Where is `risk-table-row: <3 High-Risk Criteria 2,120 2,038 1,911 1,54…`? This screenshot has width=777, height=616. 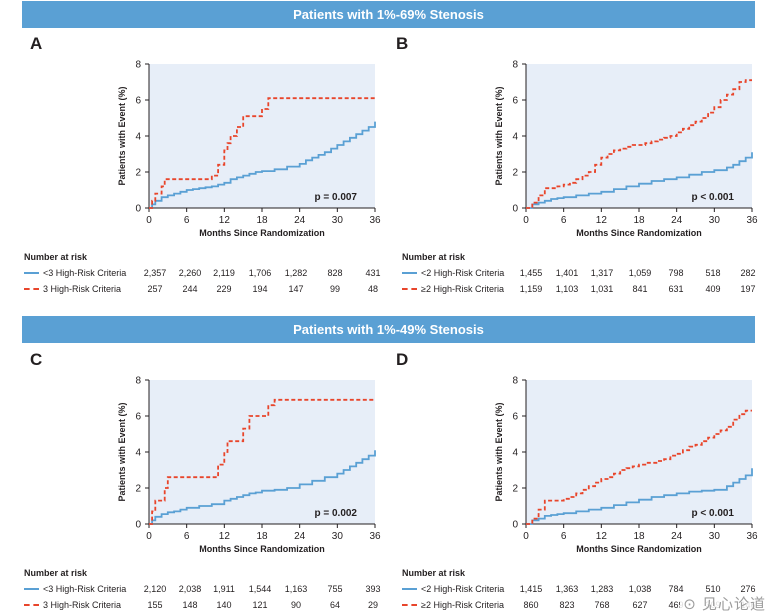 risk-table-row: <3 High-Risk Criteria 2,120 2,038 1,911 1,54… is located at coordinates (204, 589).